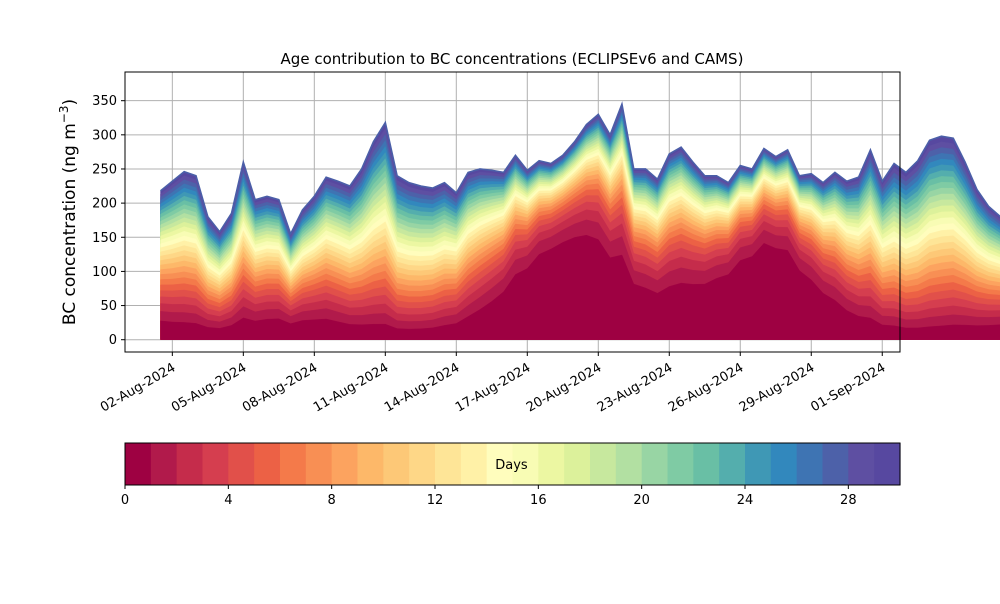 This screenshot has width=1000, height=604. What do you see at coordinates (351, 387) in the screenshot?
I see `x-tick-label: 11-Aug-2024` at bounding box center [351, 387].